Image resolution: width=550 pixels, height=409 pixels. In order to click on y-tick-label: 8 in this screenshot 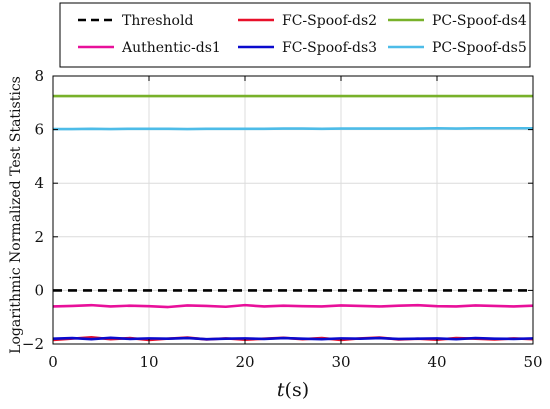, I will do `click(39, 76)`.